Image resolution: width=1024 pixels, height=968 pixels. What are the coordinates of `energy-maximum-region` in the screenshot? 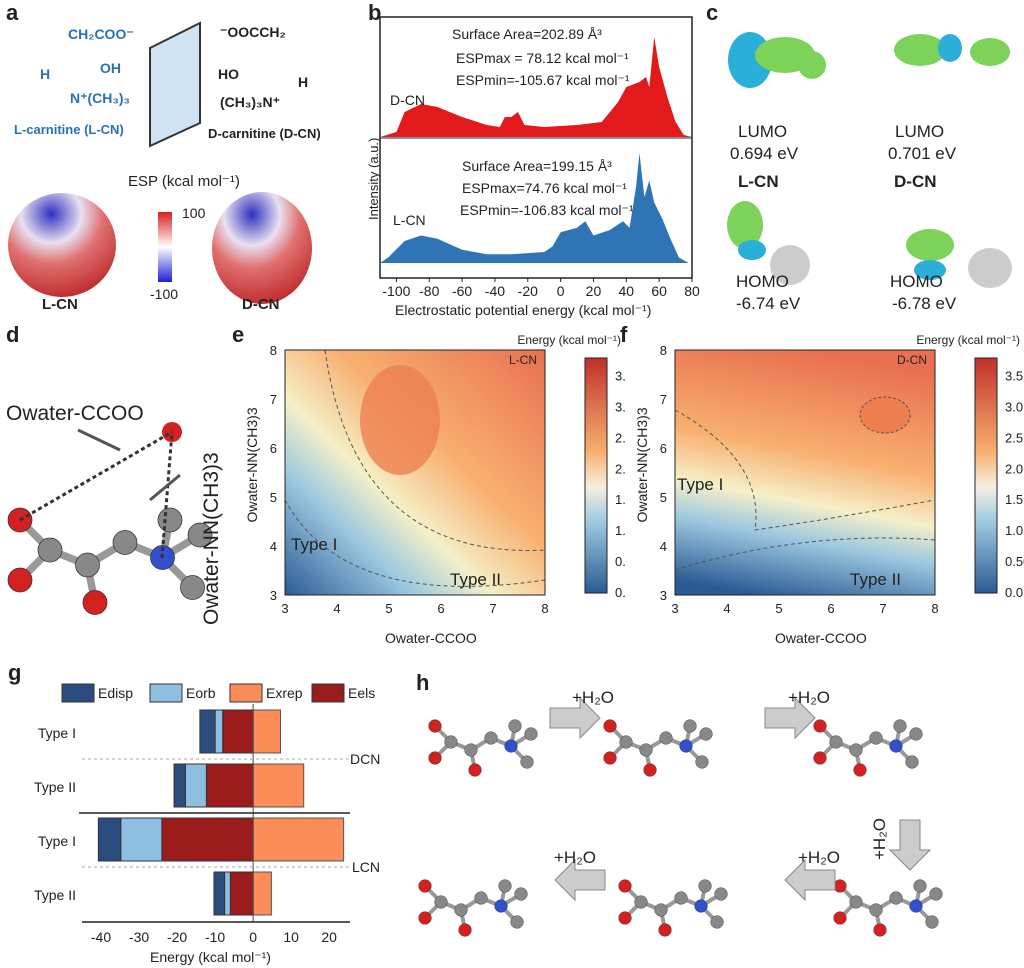 It's located at (400, 420).